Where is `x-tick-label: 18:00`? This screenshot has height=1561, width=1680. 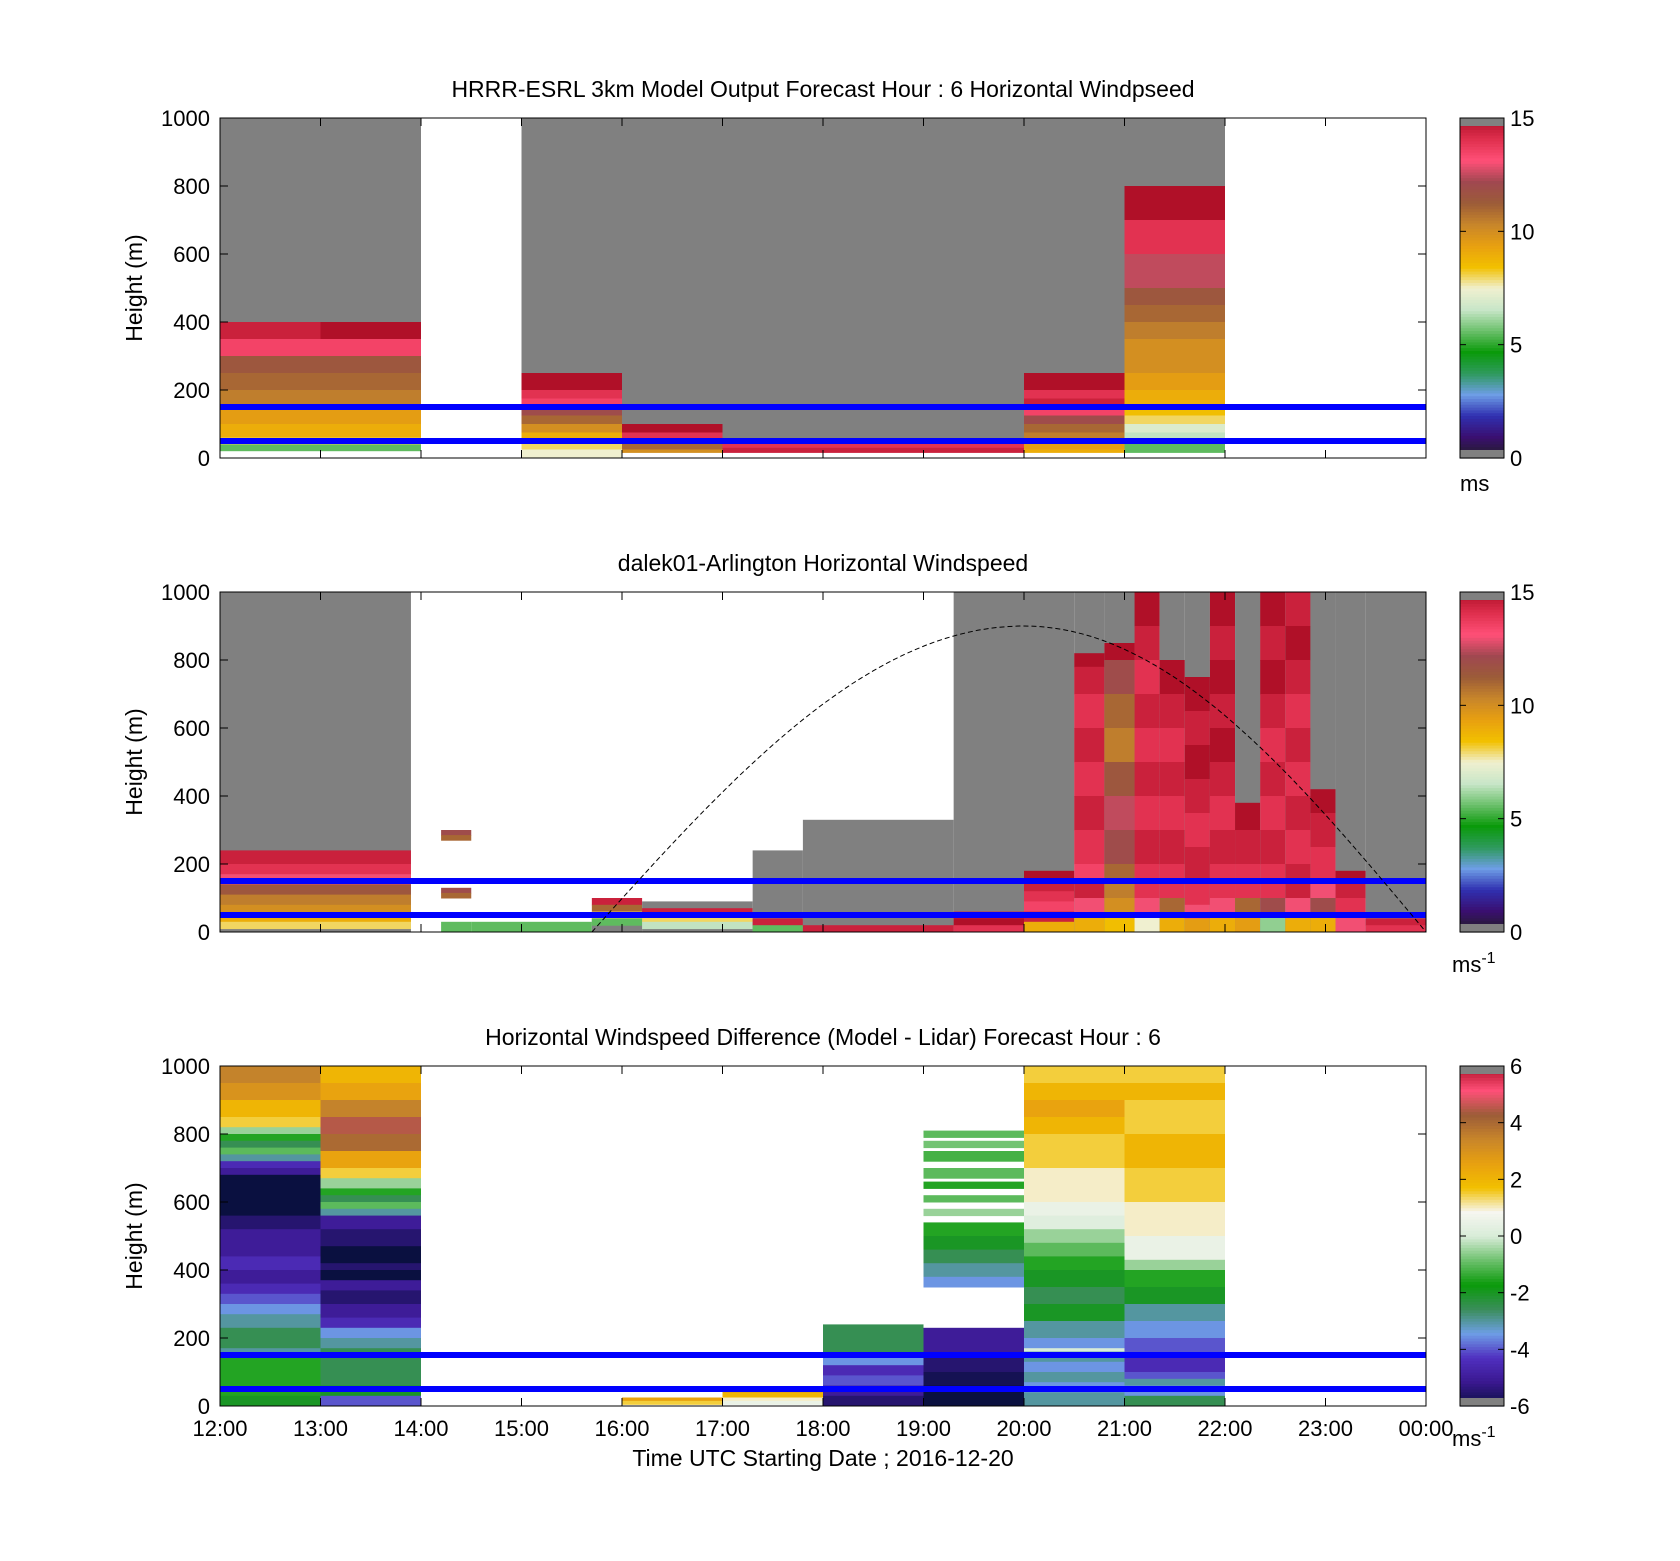 x-tick-label: 18:00 is located at coordinates (822, 1428).